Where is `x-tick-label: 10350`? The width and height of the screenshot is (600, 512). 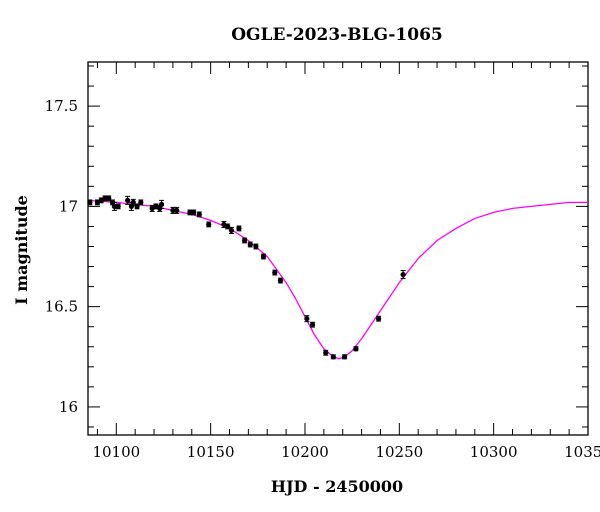 x-tick-label: 10350 is located at coordinates (582, 452).